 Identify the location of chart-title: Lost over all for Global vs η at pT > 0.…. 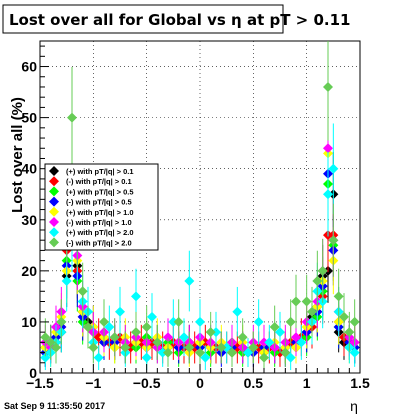
(179, 20).